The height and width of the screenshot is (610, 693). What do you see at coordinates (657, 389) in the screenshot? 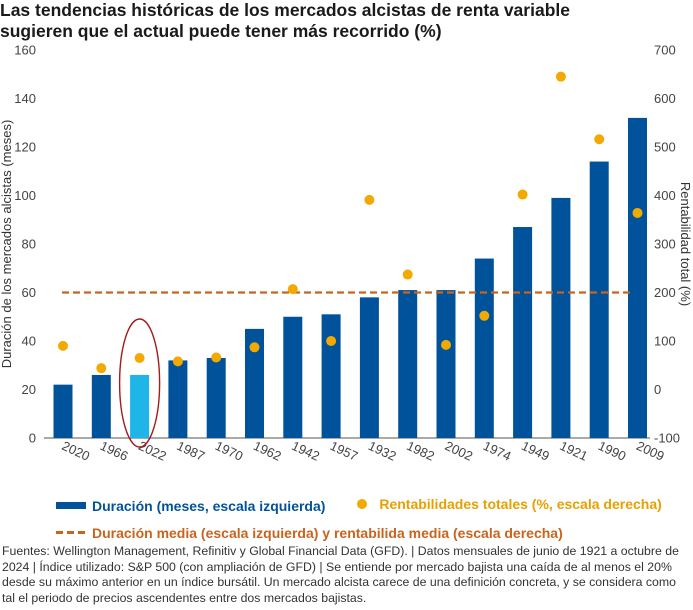
I see `right-tick-label: 0` at bounding box center [657, 389].